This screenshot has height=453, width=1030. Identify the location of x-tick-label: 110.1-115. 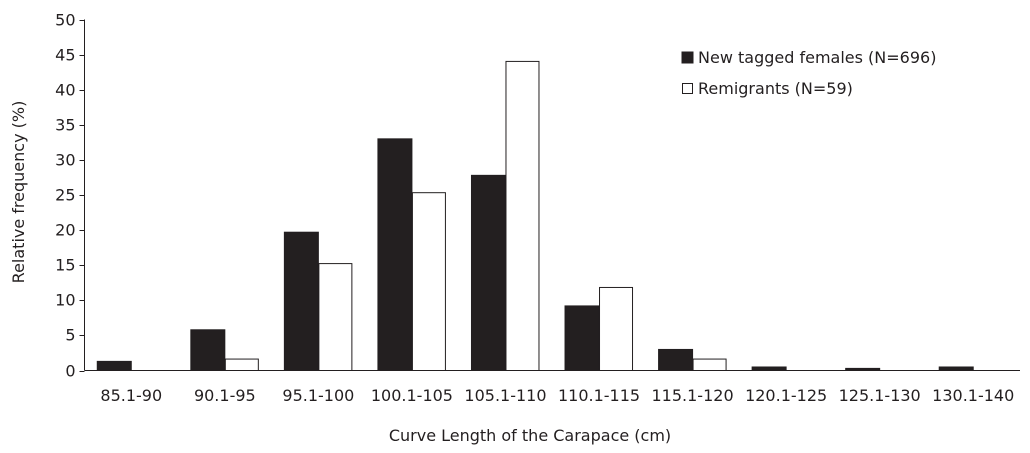
(599, 395).